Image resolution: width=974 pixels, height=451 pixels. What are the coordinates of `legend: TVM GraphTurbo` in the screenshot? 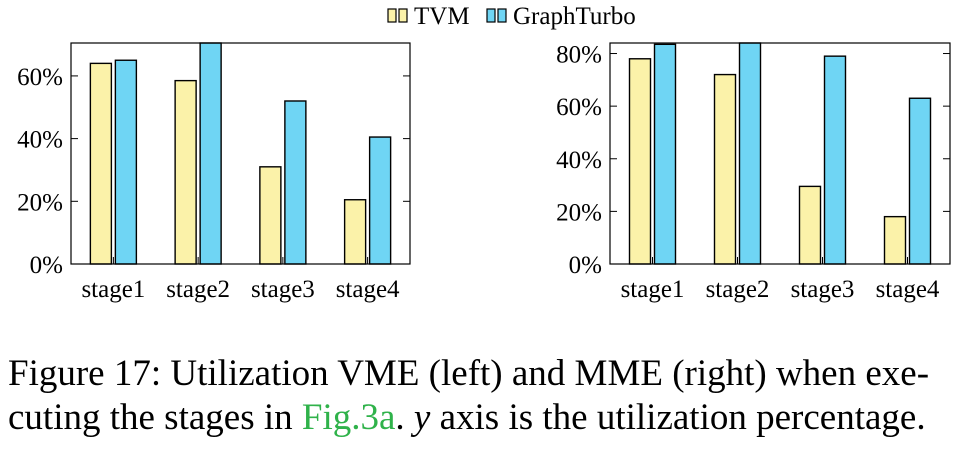 It's located at (511, 16).